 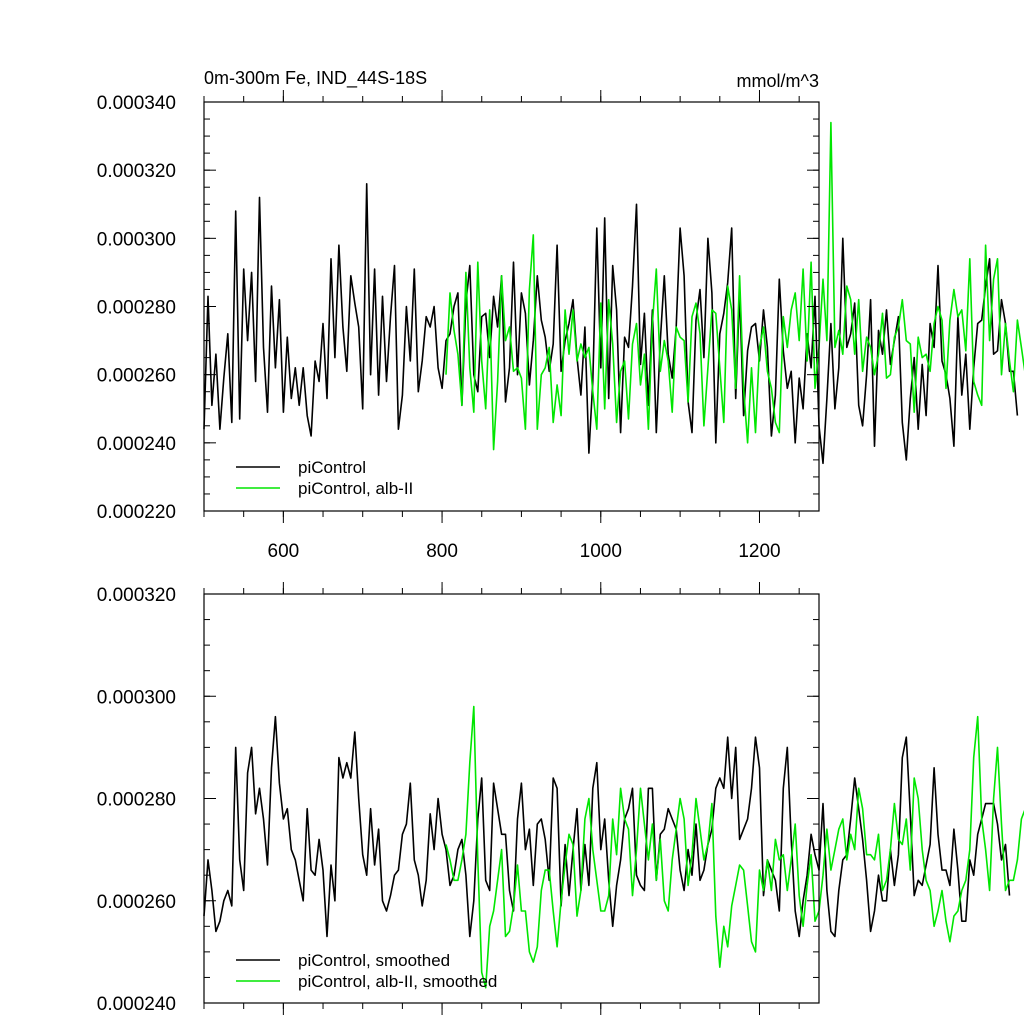 I want to click on legend-label: piControl, alb-II, so click(x=355, y=488).